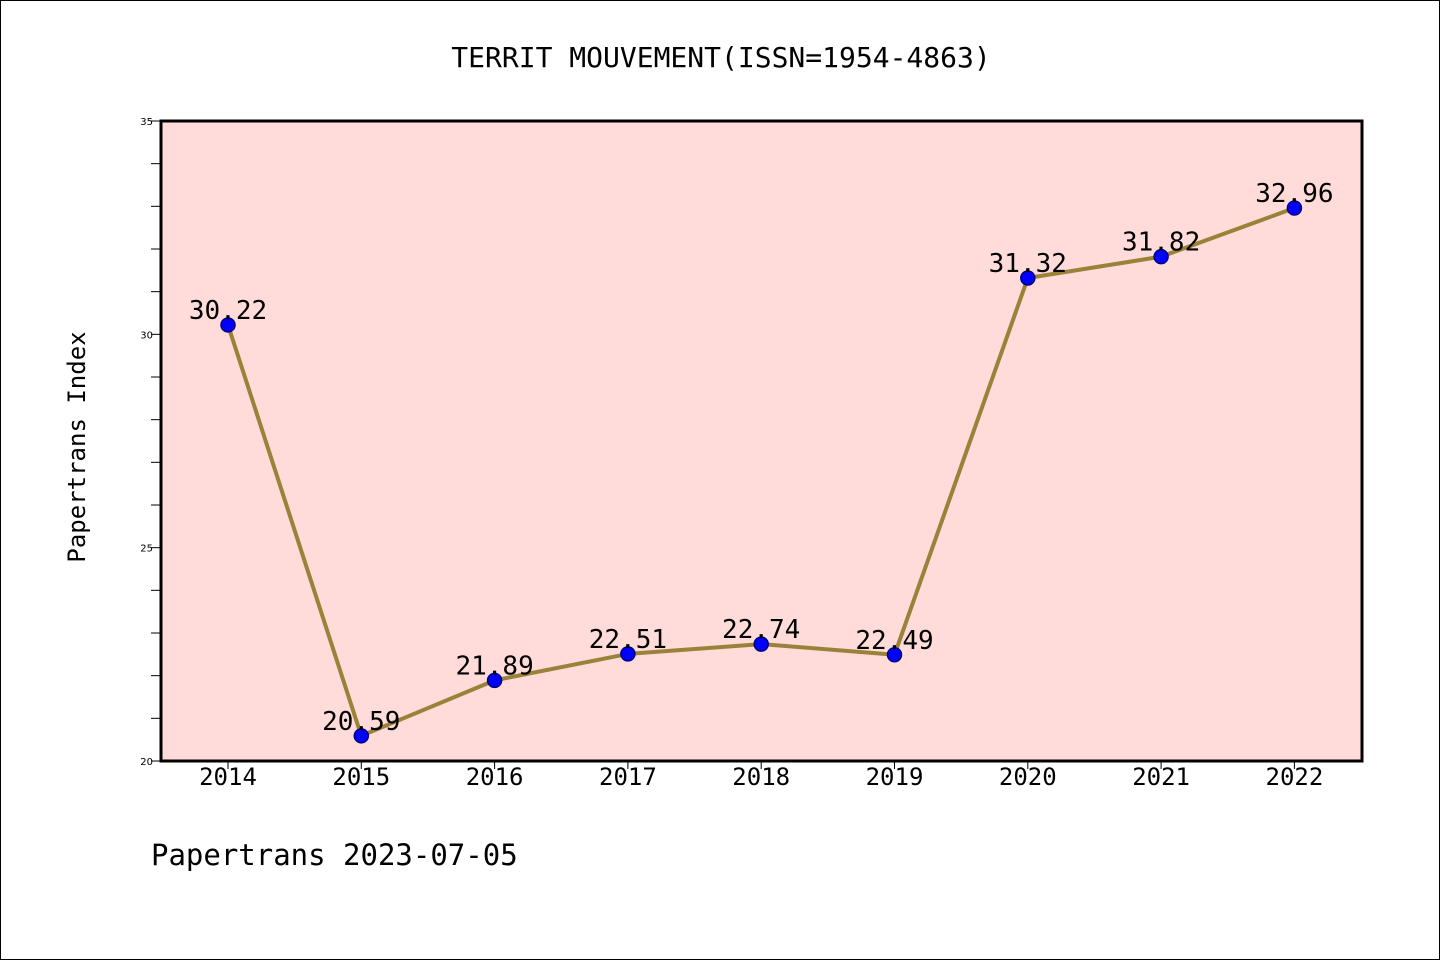 This screenshot has width=1440, height=961. Describe the element at coordinates (628, 640) in the screenshot. I see `data-label: 22.51` at that location.